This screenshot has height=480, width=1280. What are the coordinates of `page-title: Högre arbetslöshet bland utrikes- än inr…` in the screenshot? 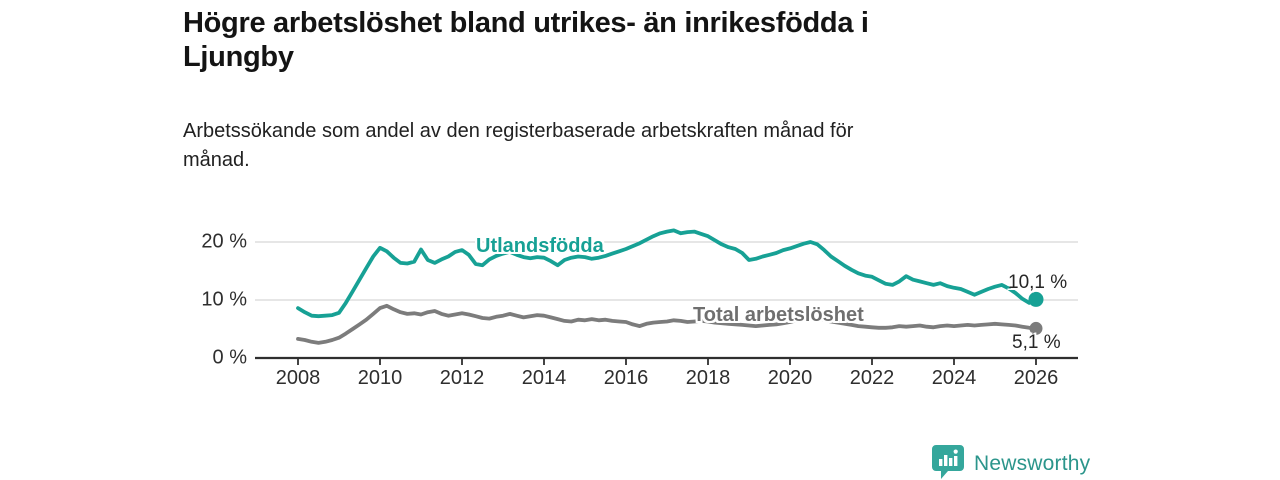 It's located at (633, 40).